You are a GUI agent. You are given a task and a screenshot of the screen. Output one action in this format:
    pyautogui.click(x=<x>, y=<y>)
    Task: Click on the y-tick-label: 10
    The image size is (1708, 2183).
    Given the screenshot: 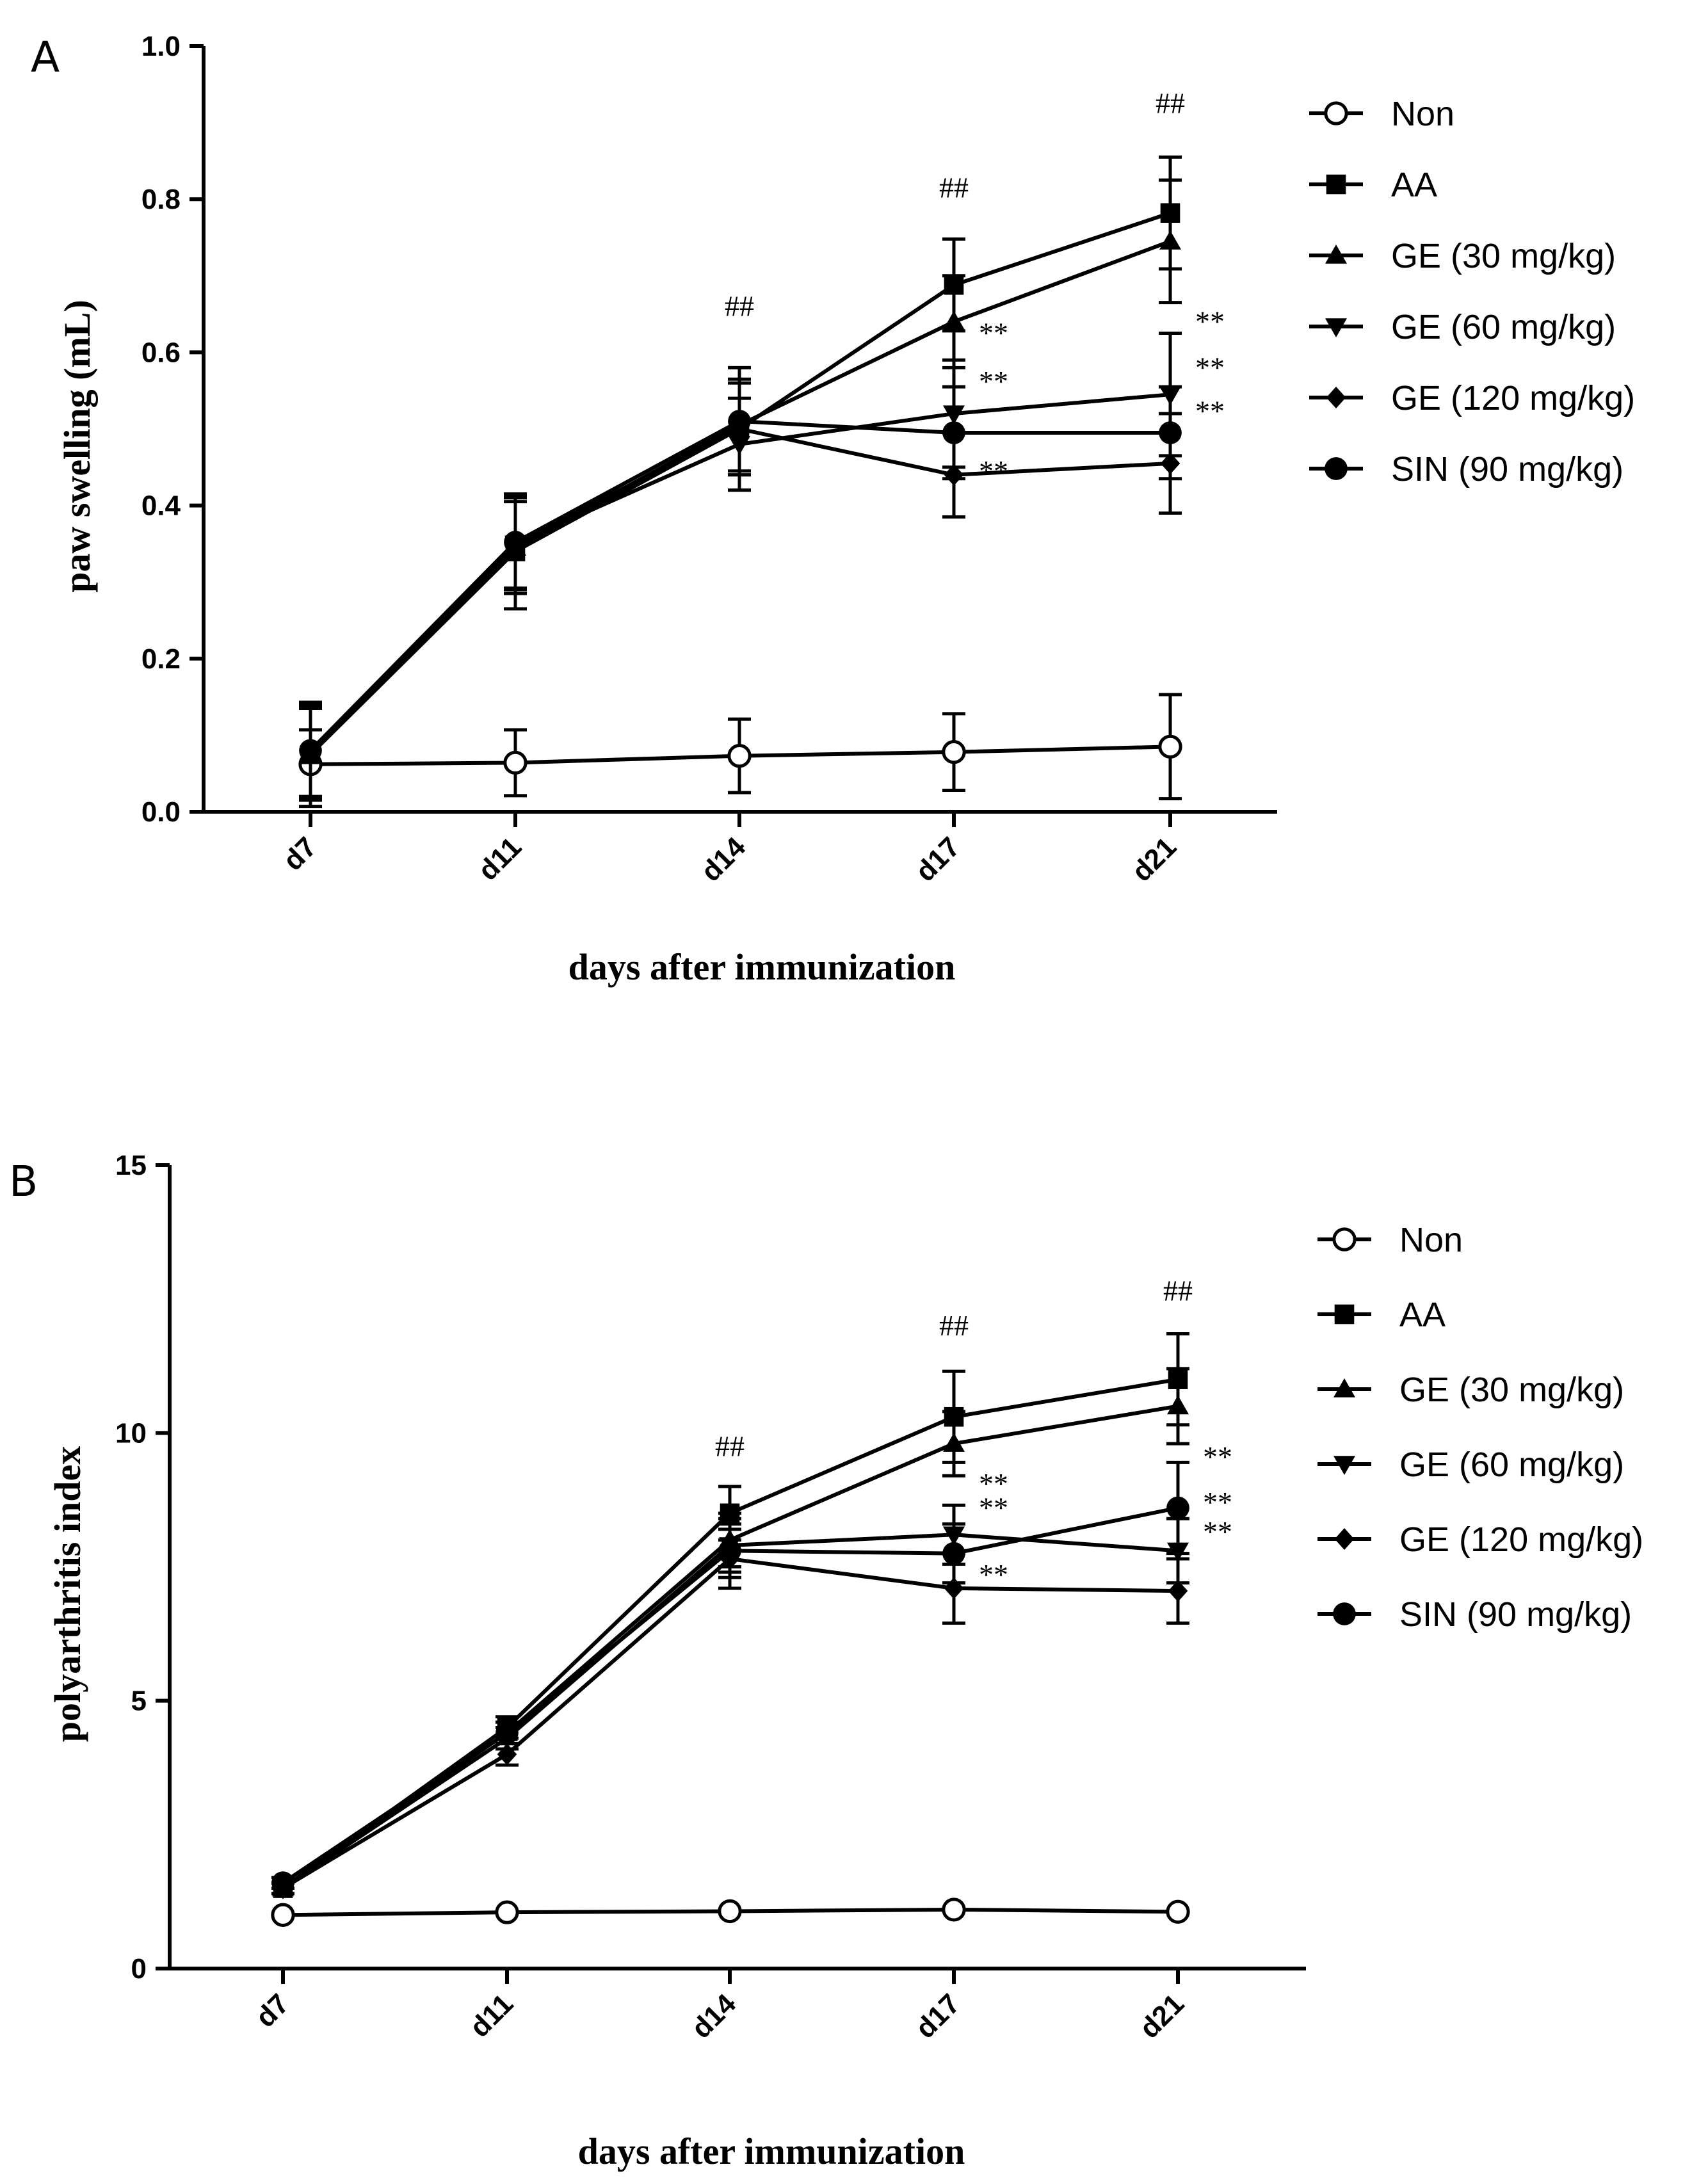 What is the action you would take?
    pyautogui.click(x=131, y=1433)
    